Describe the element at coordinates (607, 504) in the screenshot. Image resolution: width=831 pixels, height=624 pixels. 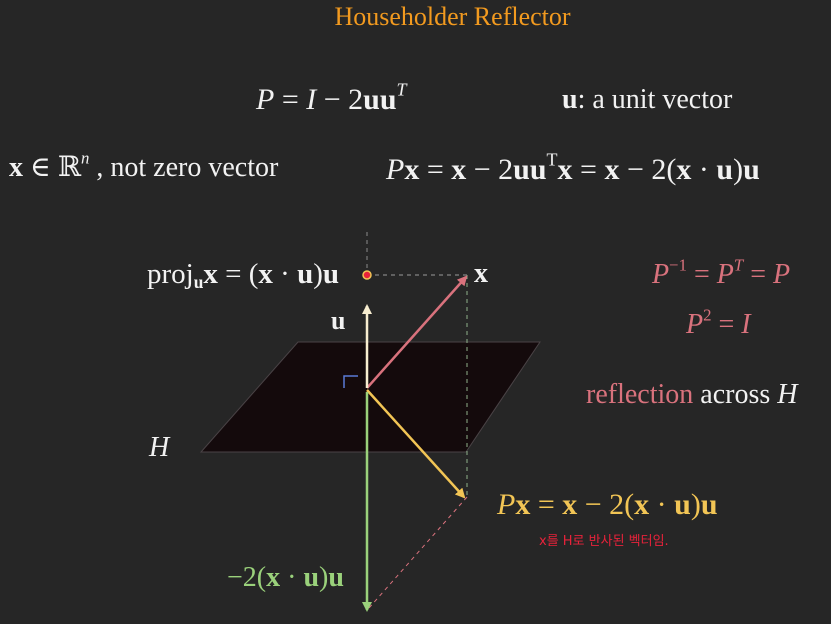
I see `reflected-vector-label: Px = x − 2(x · u)u` at that location.